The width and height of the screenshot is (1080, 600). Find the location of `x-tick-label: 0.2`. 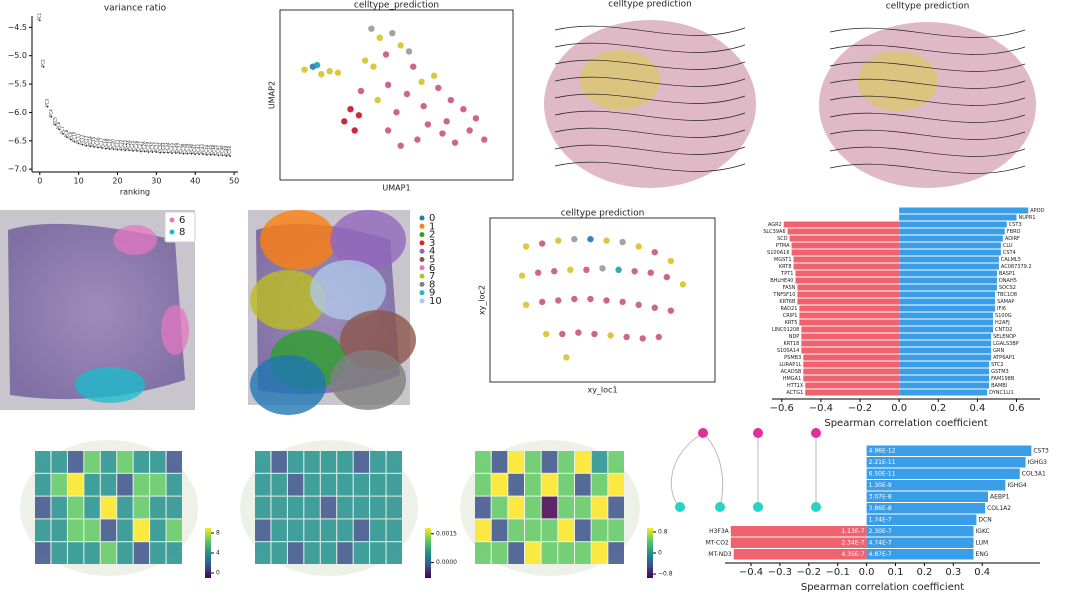

x-tick-label: 0.2 is located at coordinates (924, 572).